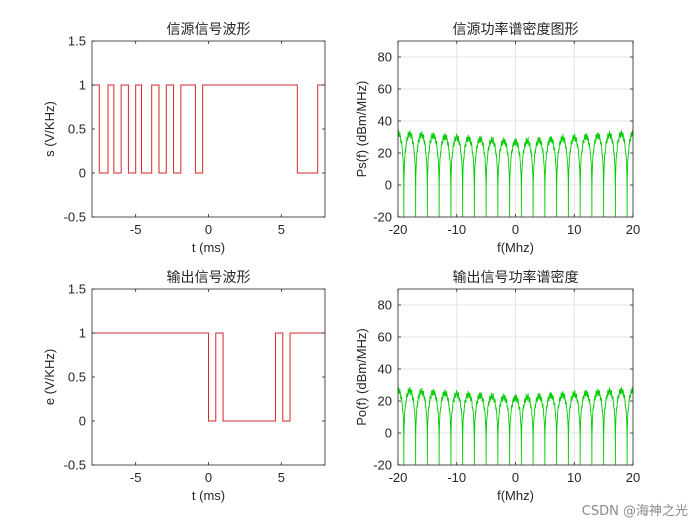  Describe the element at coordinates (49, 129) in the screenshot. I see `y-axis-label: s (V/KHz)` at that location.